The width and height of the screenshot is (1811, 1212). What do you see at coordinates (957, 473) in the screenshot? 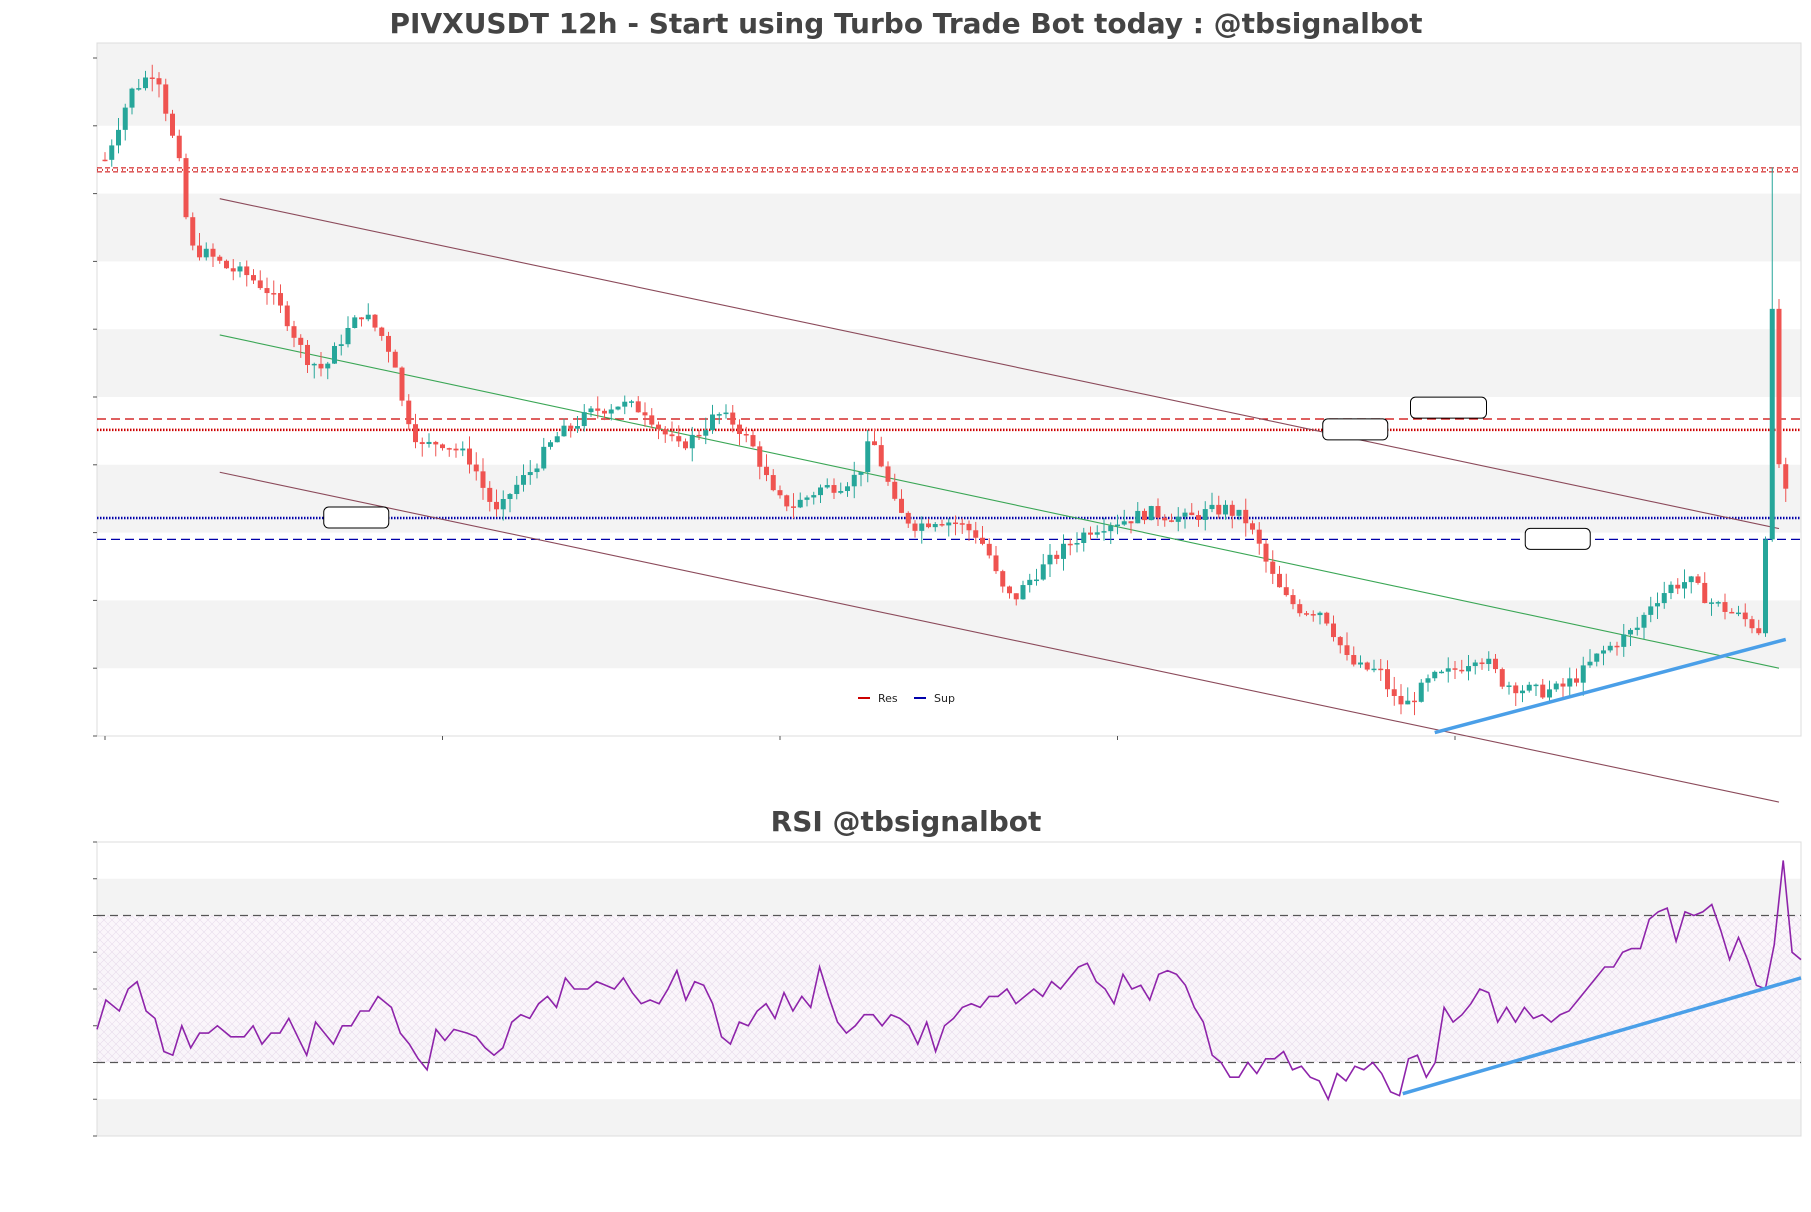
I see `level-labels` at bounding box center [957, 473].